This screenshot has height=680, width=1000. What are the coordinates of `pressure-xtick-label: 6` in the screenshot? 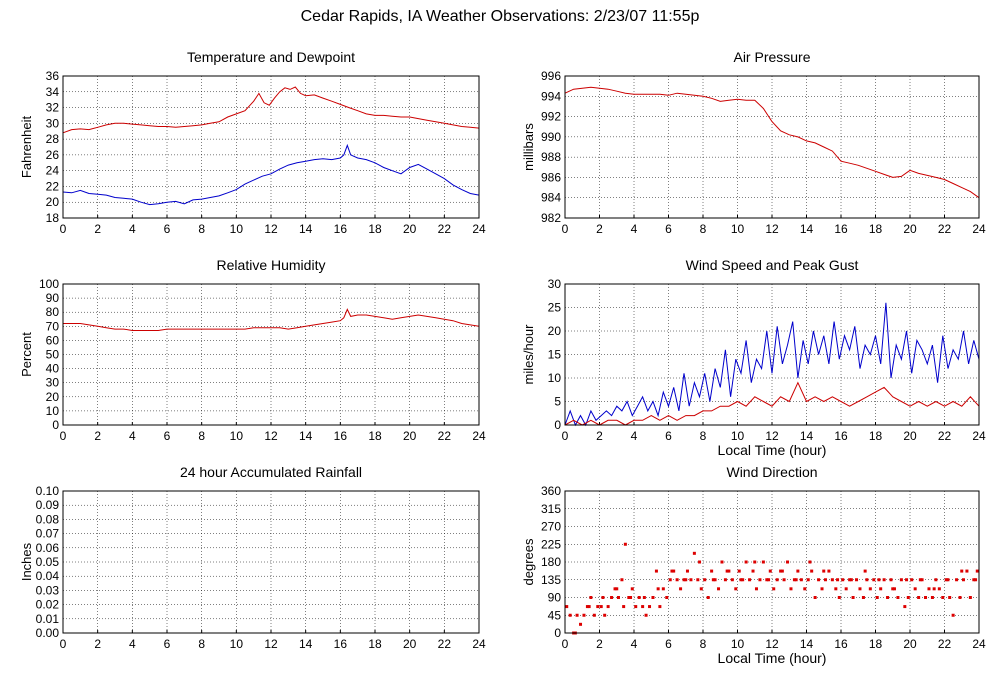 It's located at (668, 229).